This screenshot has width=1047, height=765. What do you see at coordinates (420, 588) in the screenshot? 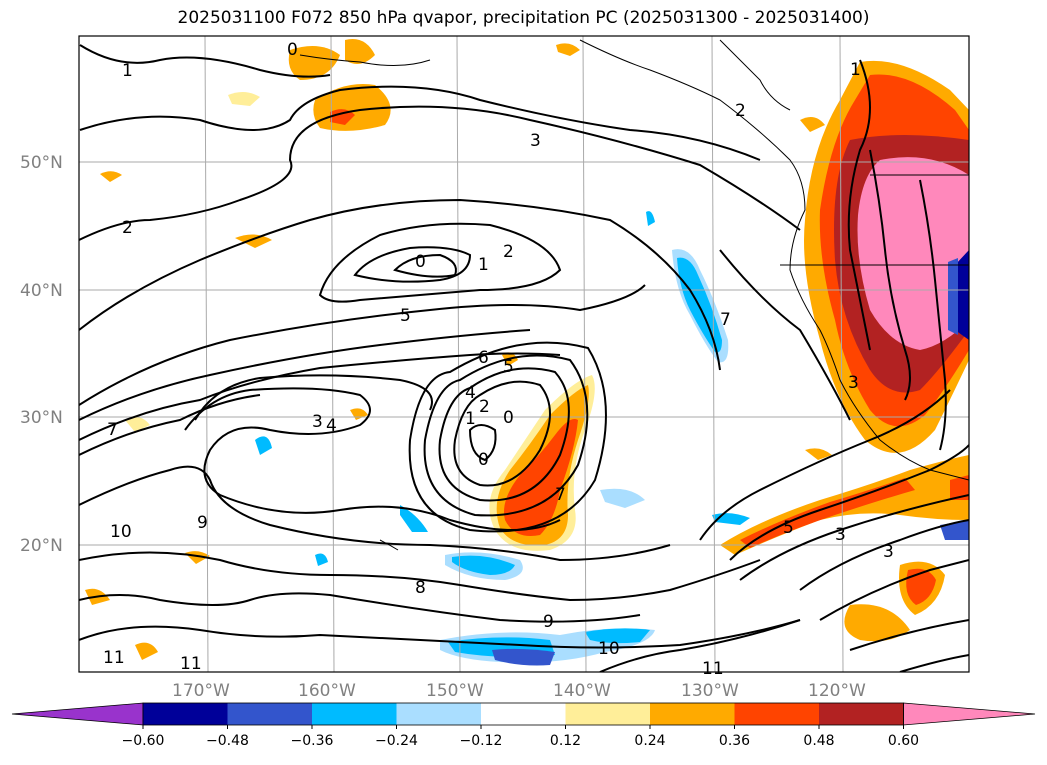
I see `contour-label: 8` at bounding box center [420, 588].